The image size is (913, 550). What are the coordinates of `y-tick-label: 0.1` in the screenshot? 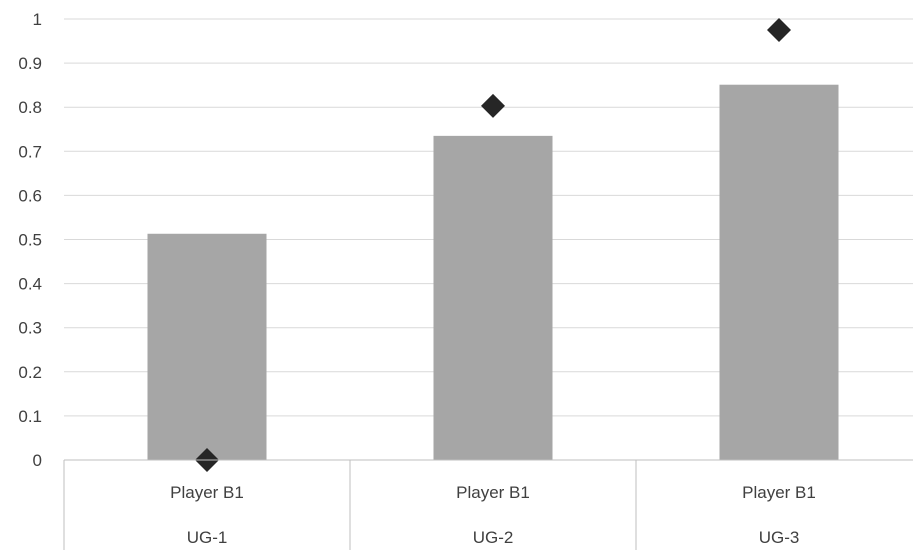 It's located at (30, 416).